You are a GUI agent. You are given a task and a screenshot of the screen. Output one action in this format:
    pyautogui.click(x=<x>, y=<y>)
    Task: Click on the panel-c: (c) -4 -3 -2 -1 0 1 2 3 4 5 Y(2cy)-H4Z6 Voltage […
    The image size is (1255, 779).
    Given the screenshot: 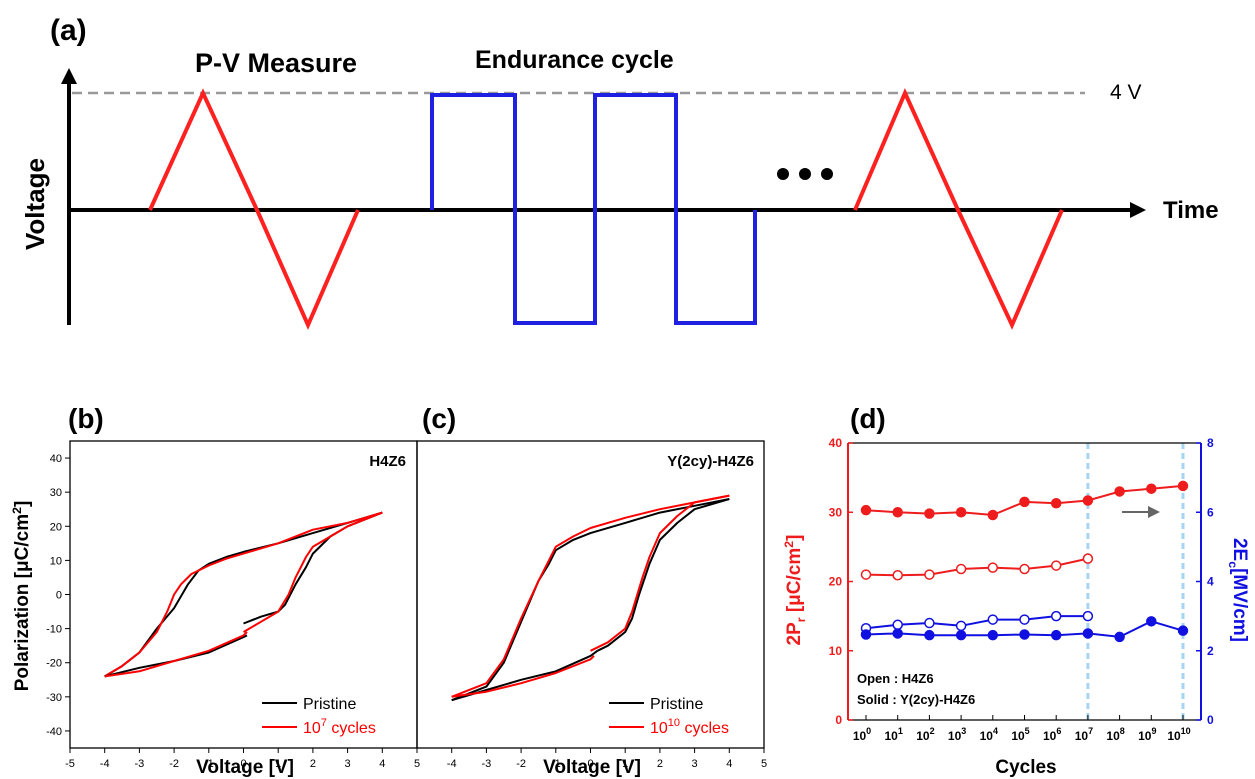 What is the action you would take?
    pyautogui.click(x=591, y=590)
    